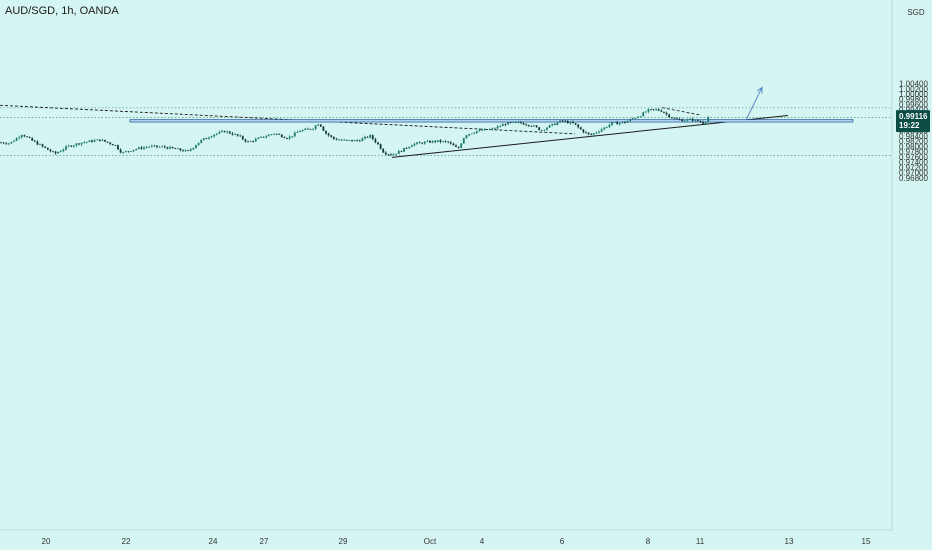  Describe the element at coordinates (913, 141) in the screenshot. I see `y-tick-label: 0.98200` at that location.